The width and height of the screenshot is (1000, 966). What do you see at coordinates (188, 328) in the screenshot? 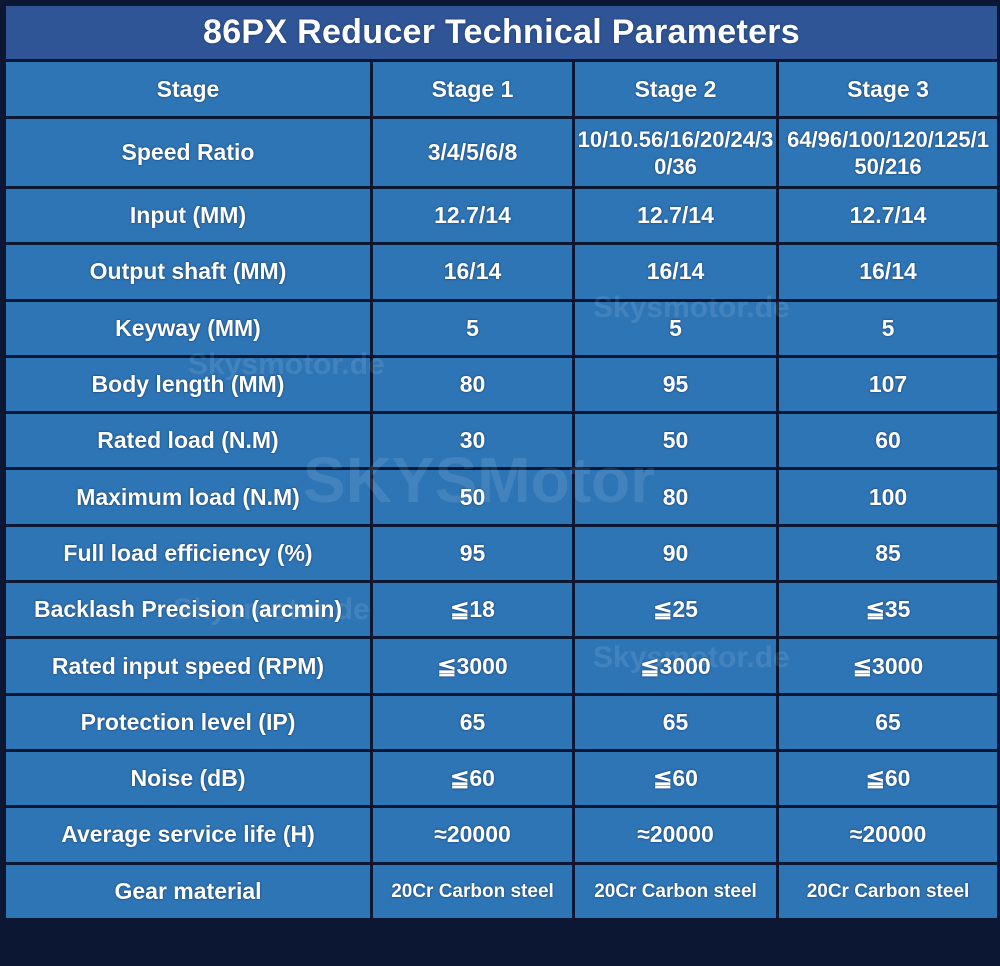
I see `row-label: Keyway (MM)` at bounding box center [188, 328].